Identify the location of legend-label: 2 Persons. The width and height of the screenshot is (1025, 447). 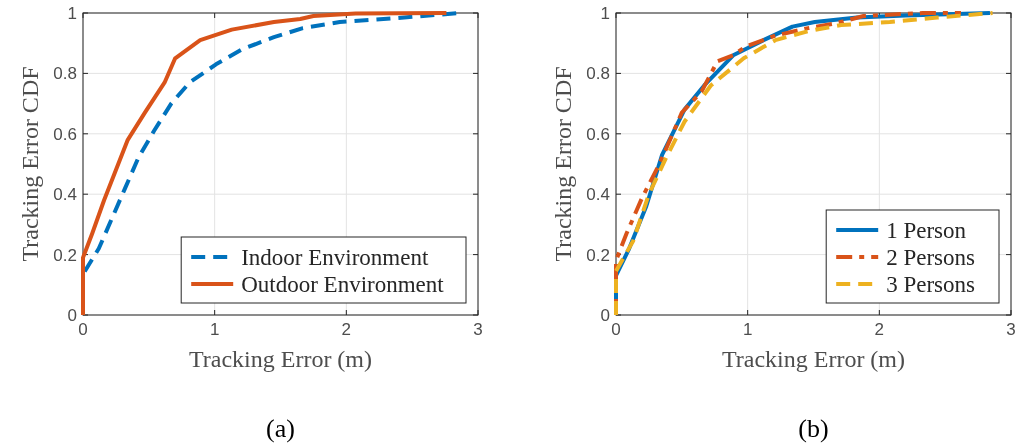
(931, 257).